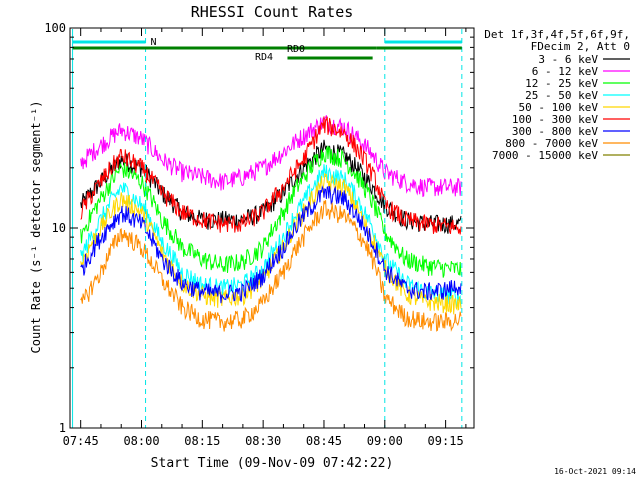  What do you see at coordinates (559, 107) in the screenshot?
I see `legend-label: 50 - 100 keV` at bounding box center [559, 107].